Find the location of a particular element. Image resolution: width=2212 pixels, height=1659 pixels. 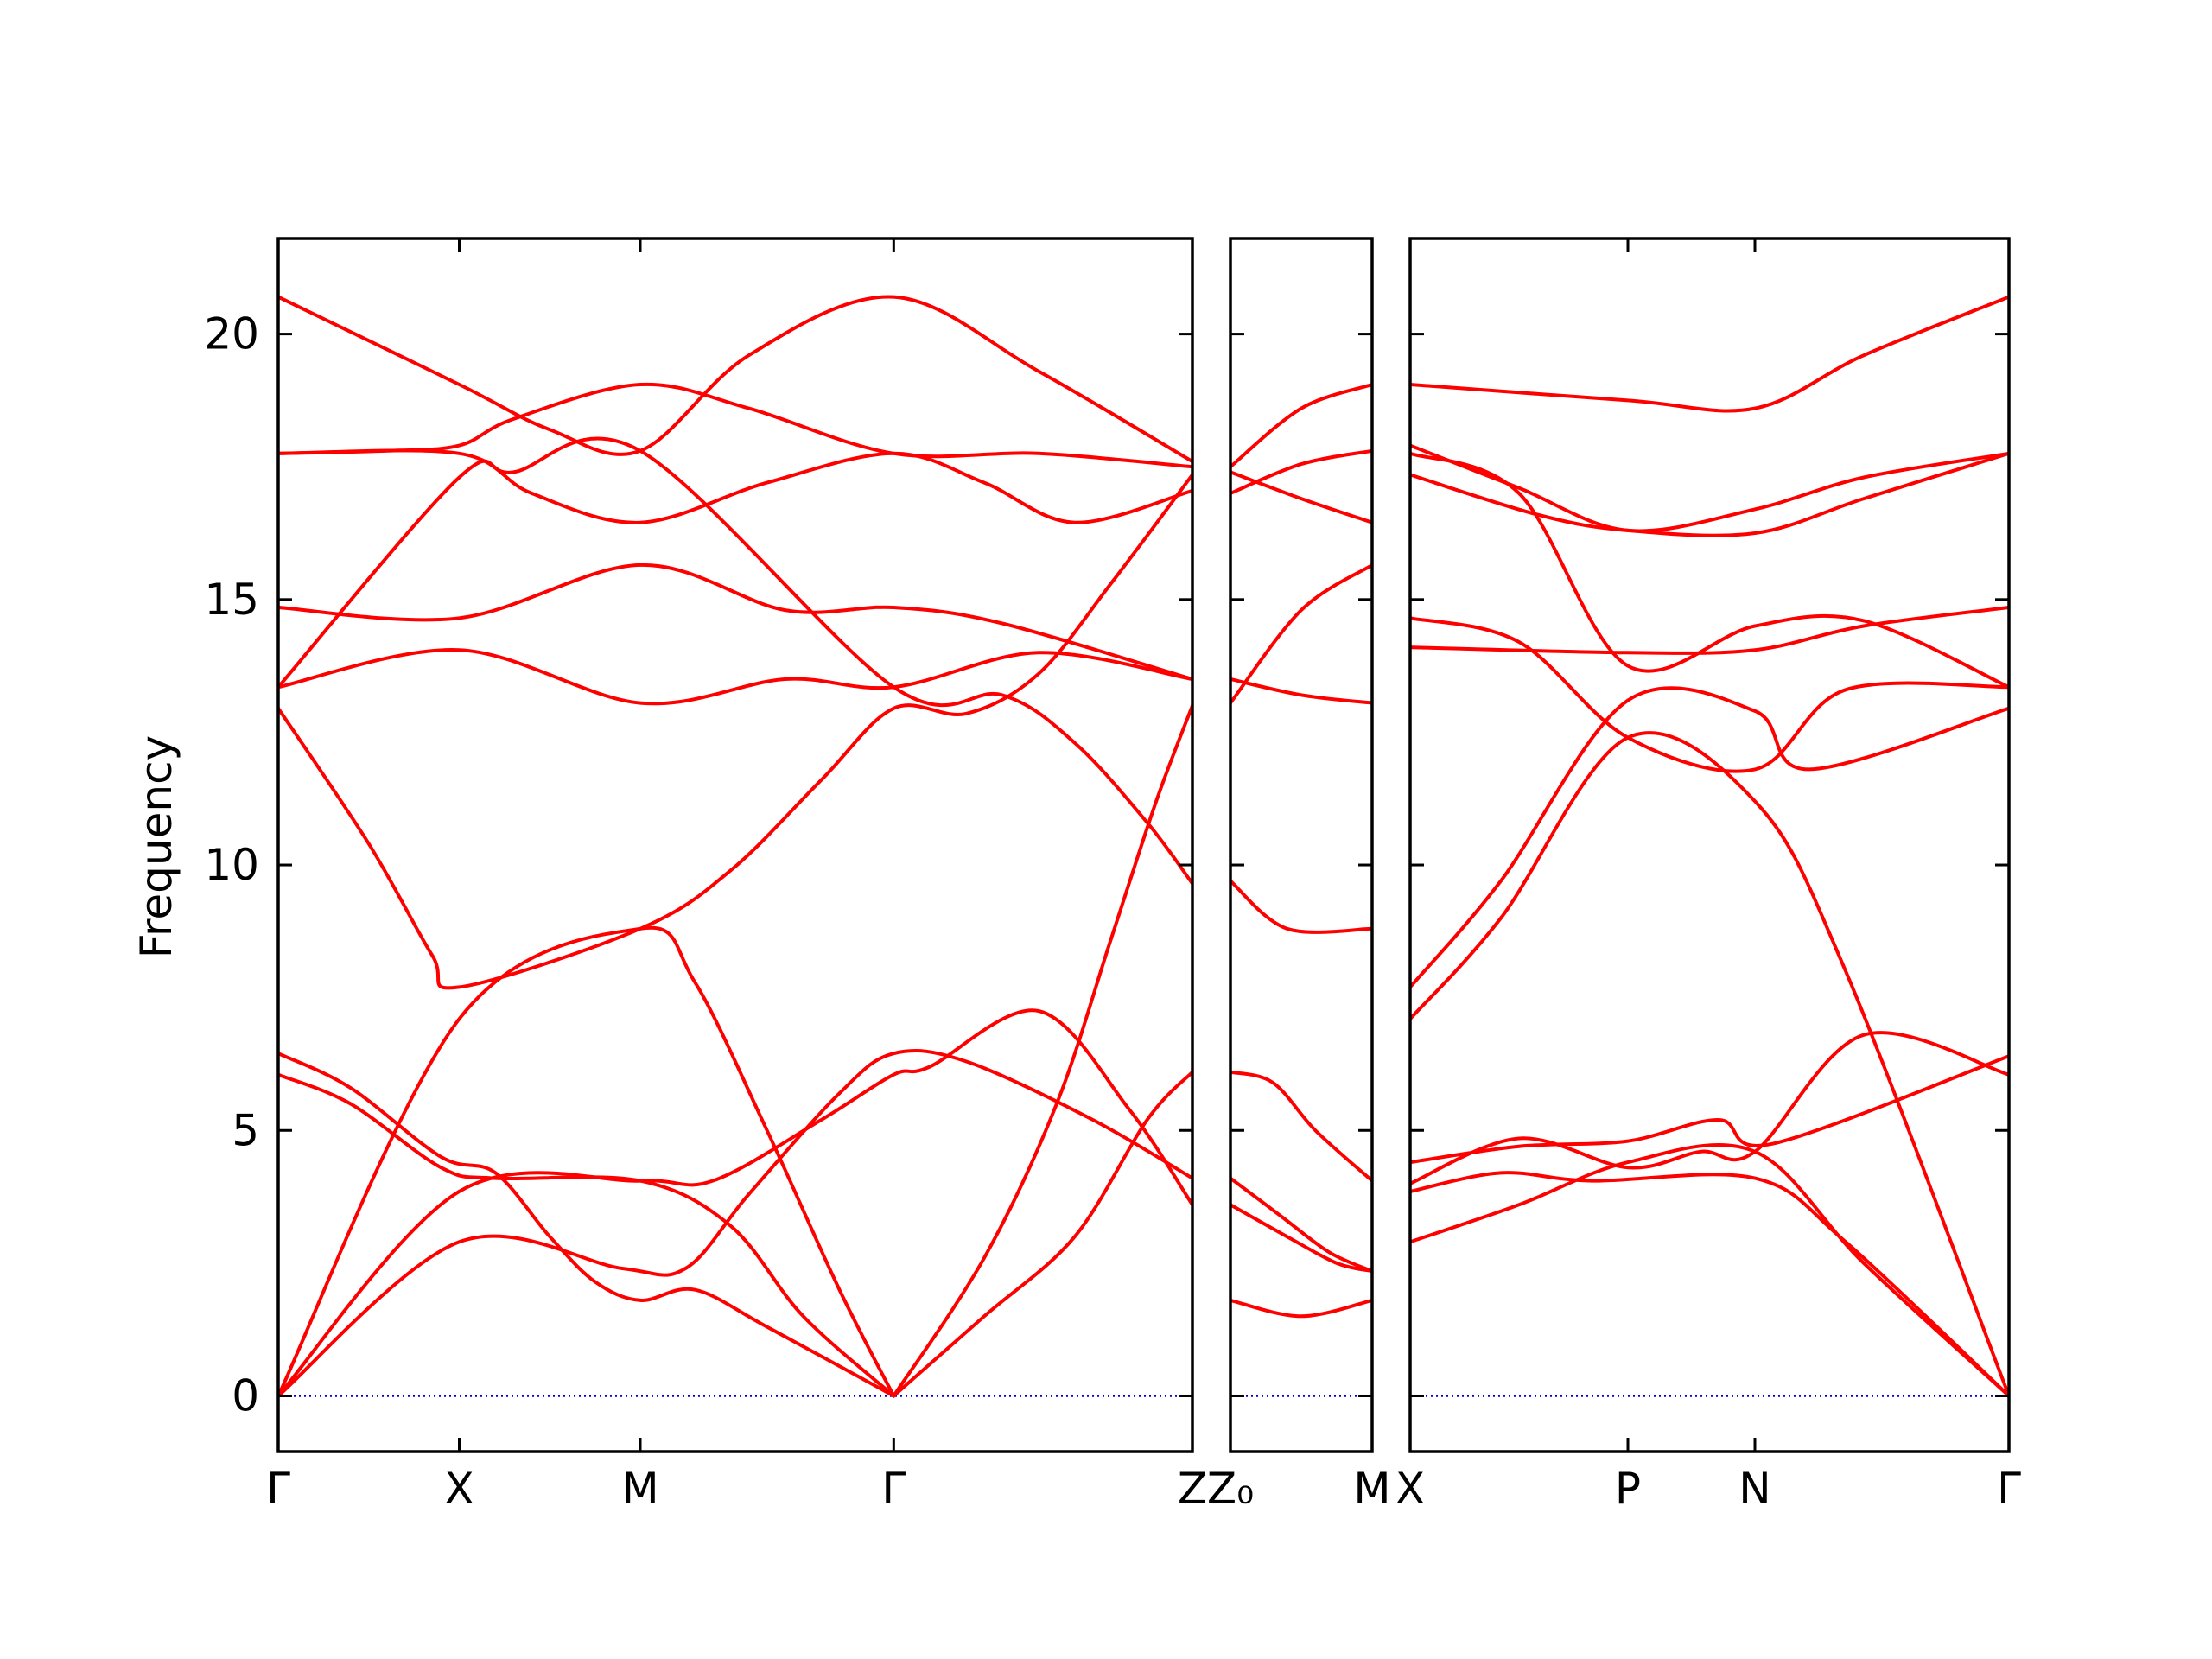

phonon-bands is located at coordinates (1301, 851).